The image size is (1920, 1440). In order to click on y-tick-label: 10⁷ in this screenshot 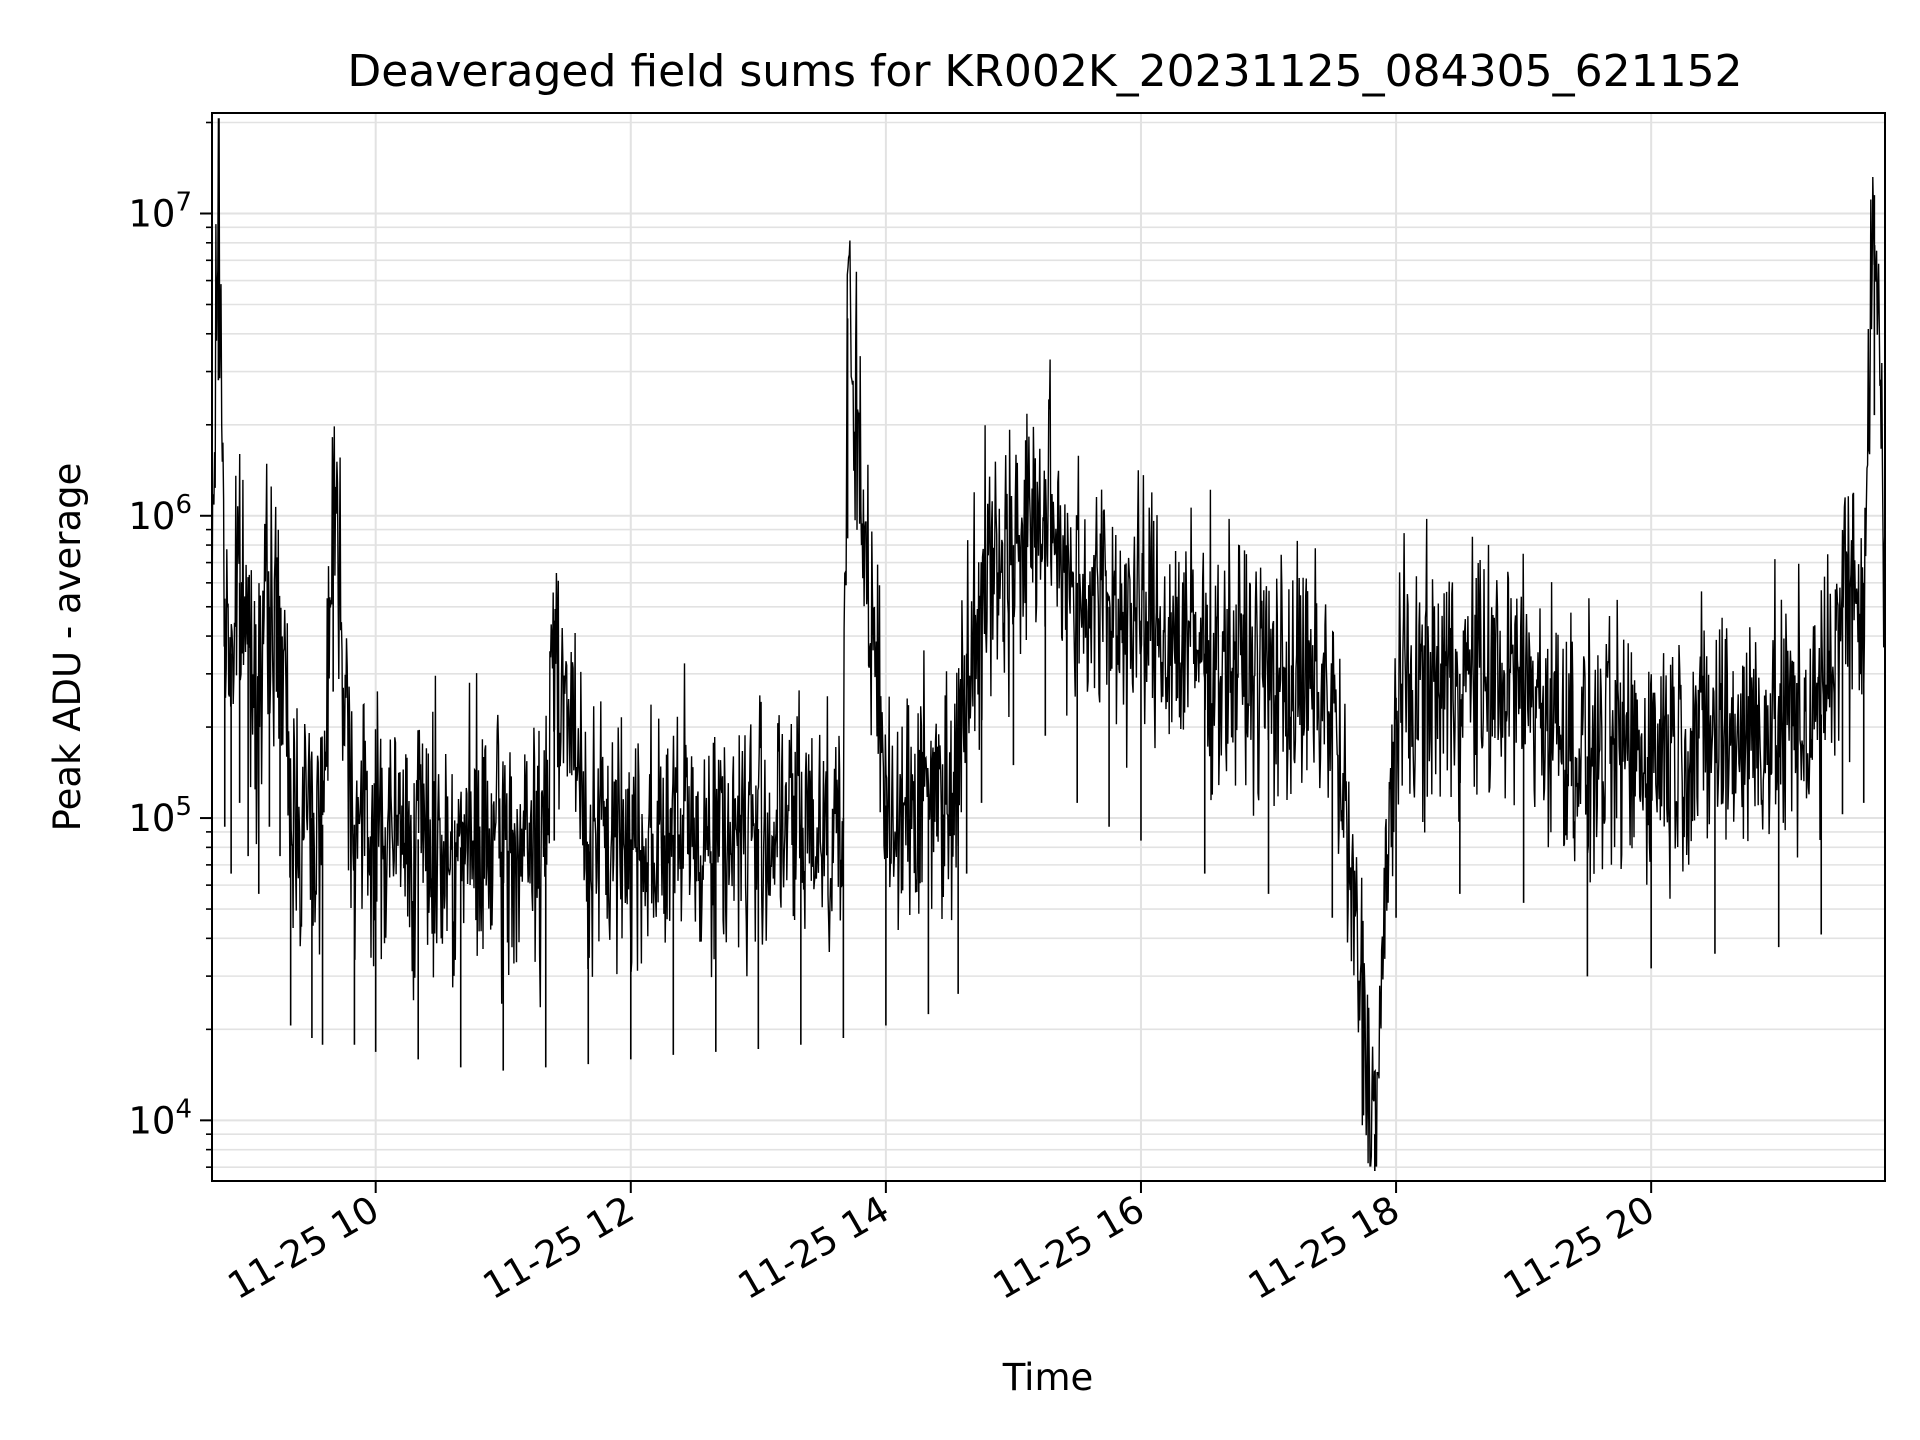, I will do `click(160, 211)`.